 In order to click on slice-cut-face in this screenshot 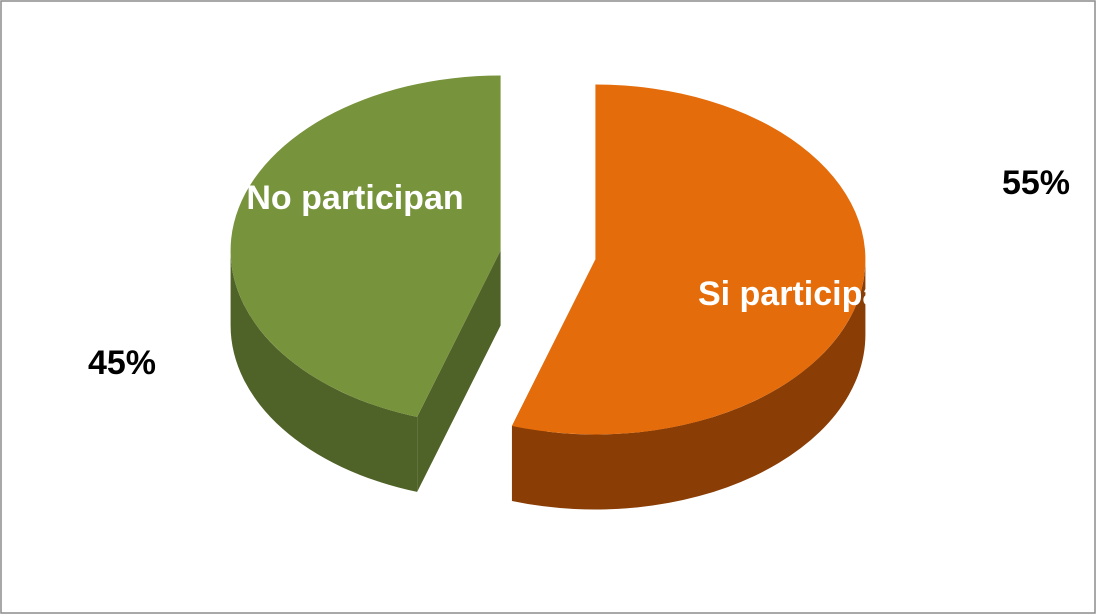, I will do `click(459, 371)`.